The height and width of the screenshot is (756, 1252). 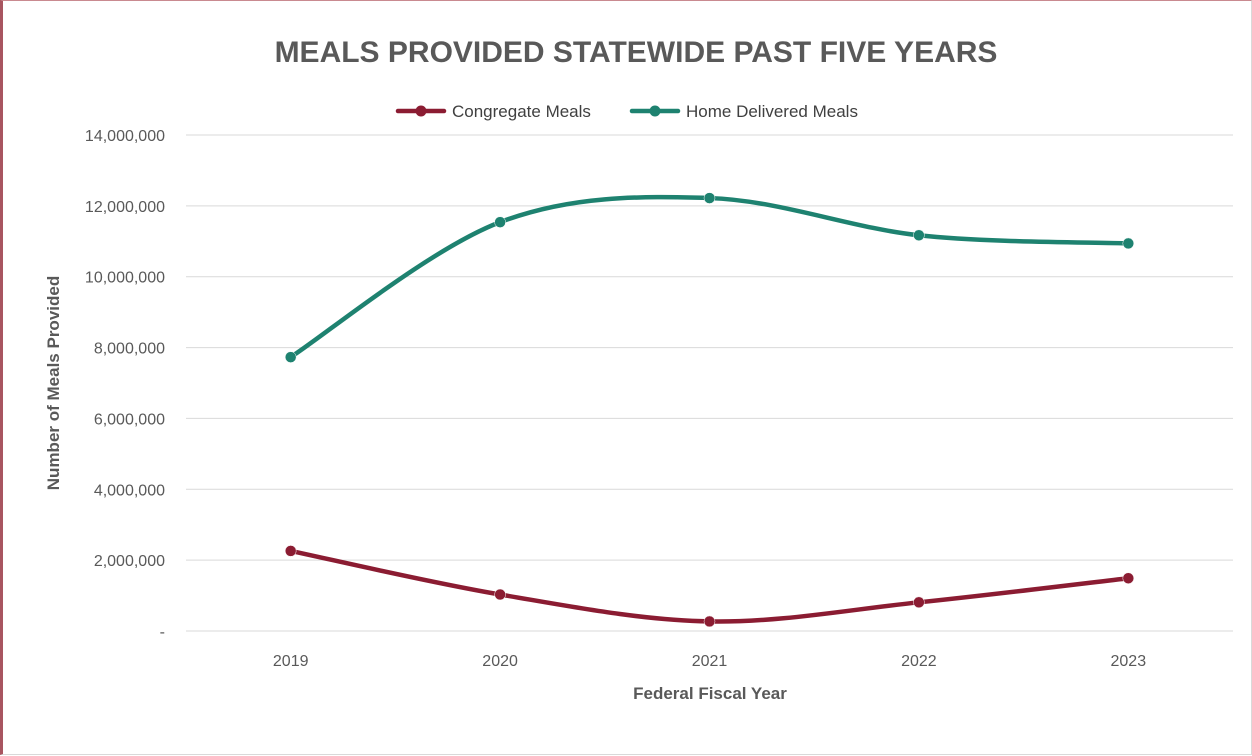 I want to click on legend-label: Congregate Meals, so click(x=521, y=111).